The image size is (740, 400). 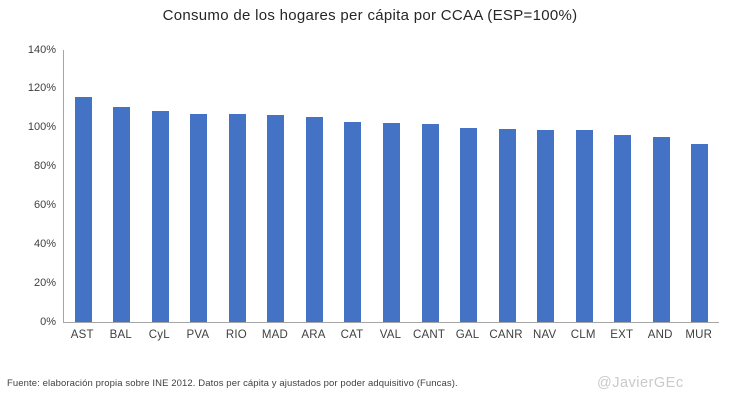 What do you see at coordinates (353, 221) in the screenshot?
I see `bar-CAT` at bounding box center [353, 221].